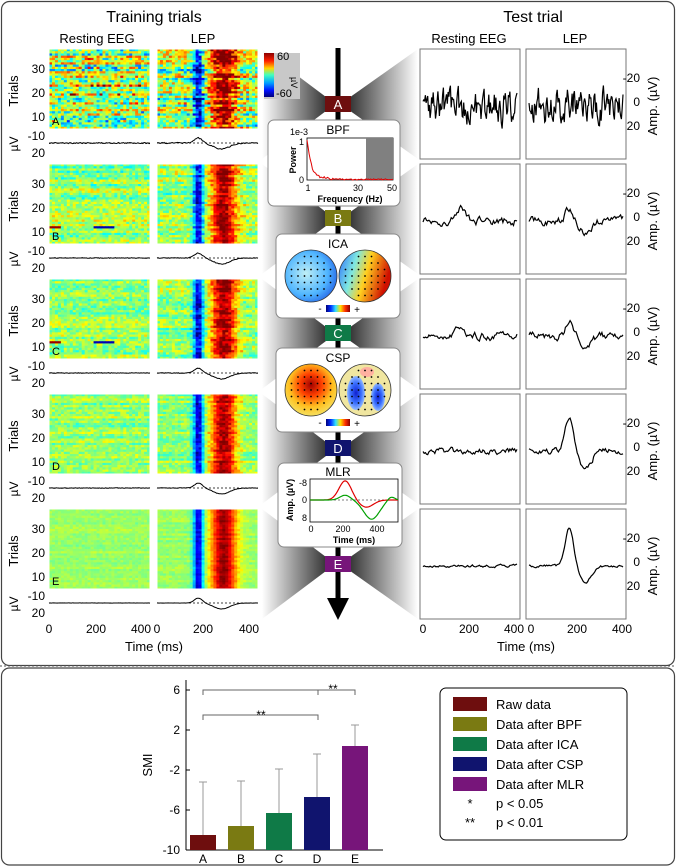 This screenshot has height=867, width=676. Describe the element at coordinates (39, 153) in the screenshot. I see `uv-tick-20: 20` at that location.